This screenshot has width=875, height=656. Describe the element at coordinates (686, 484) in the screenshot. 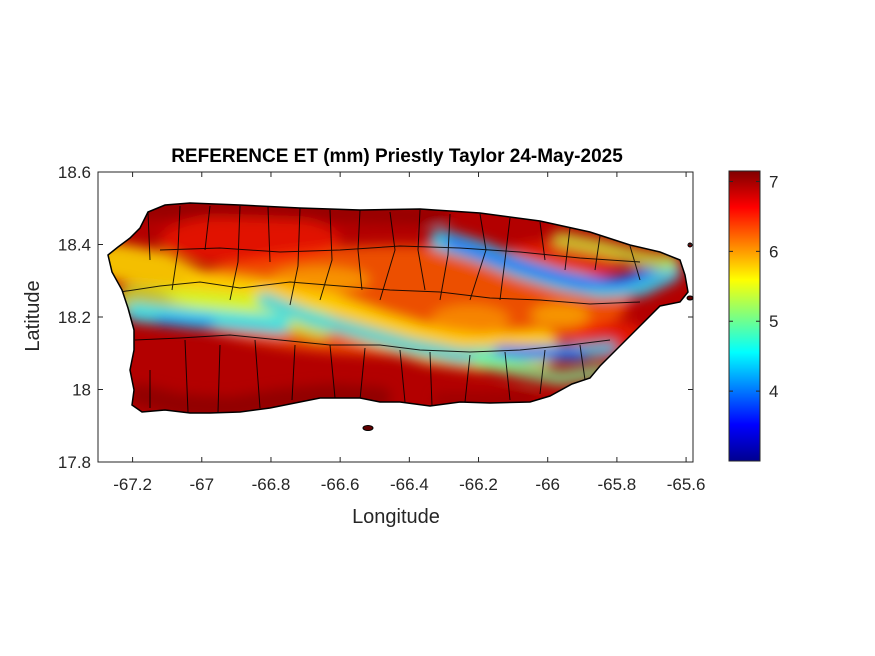

I see `x-tick-label: -65.6` at that location.